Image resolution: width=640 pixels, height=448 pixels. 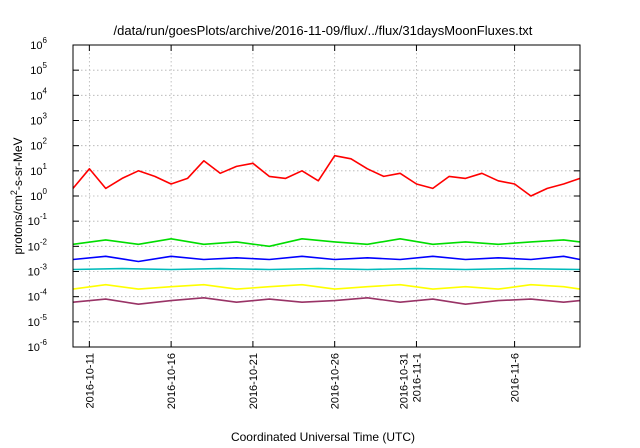 What do you see at coordinates (44, 317) in the screenshot?
I see `y-tick-exponent: -5` at bounding box center [44, 317].